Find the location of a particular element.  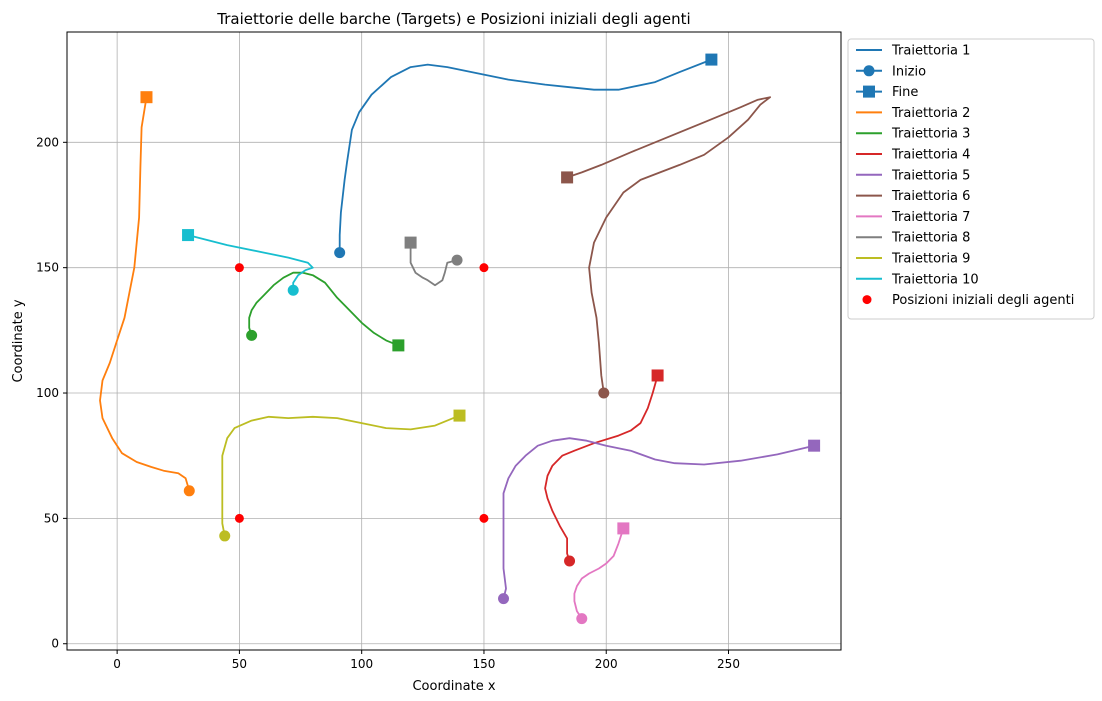

legend-label: Traiettoria 10 is located at coordinates (935, 279).